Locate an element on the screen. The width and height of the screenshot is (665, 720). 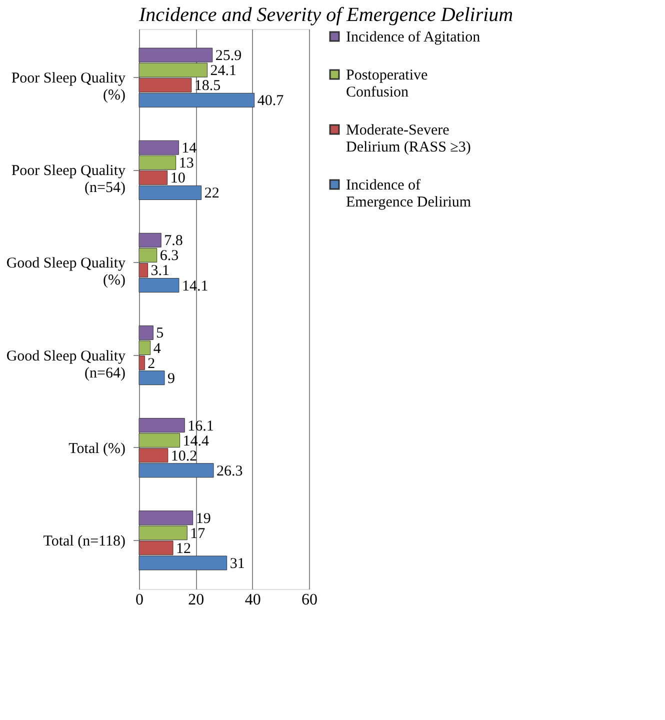
data-label: 31 is located at coordinates (237, 564).